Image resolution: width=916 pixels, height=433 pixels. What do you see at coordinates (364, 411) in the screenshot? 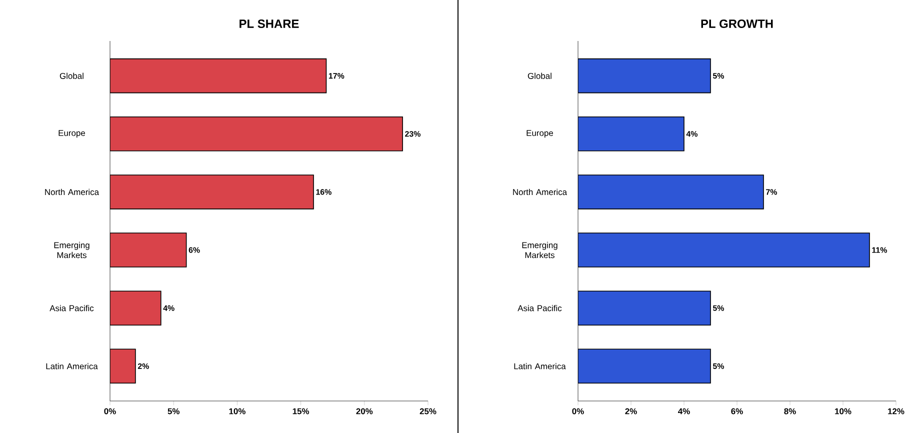
I see `x-tick-label: 20%` at bounding box center [364, 411].